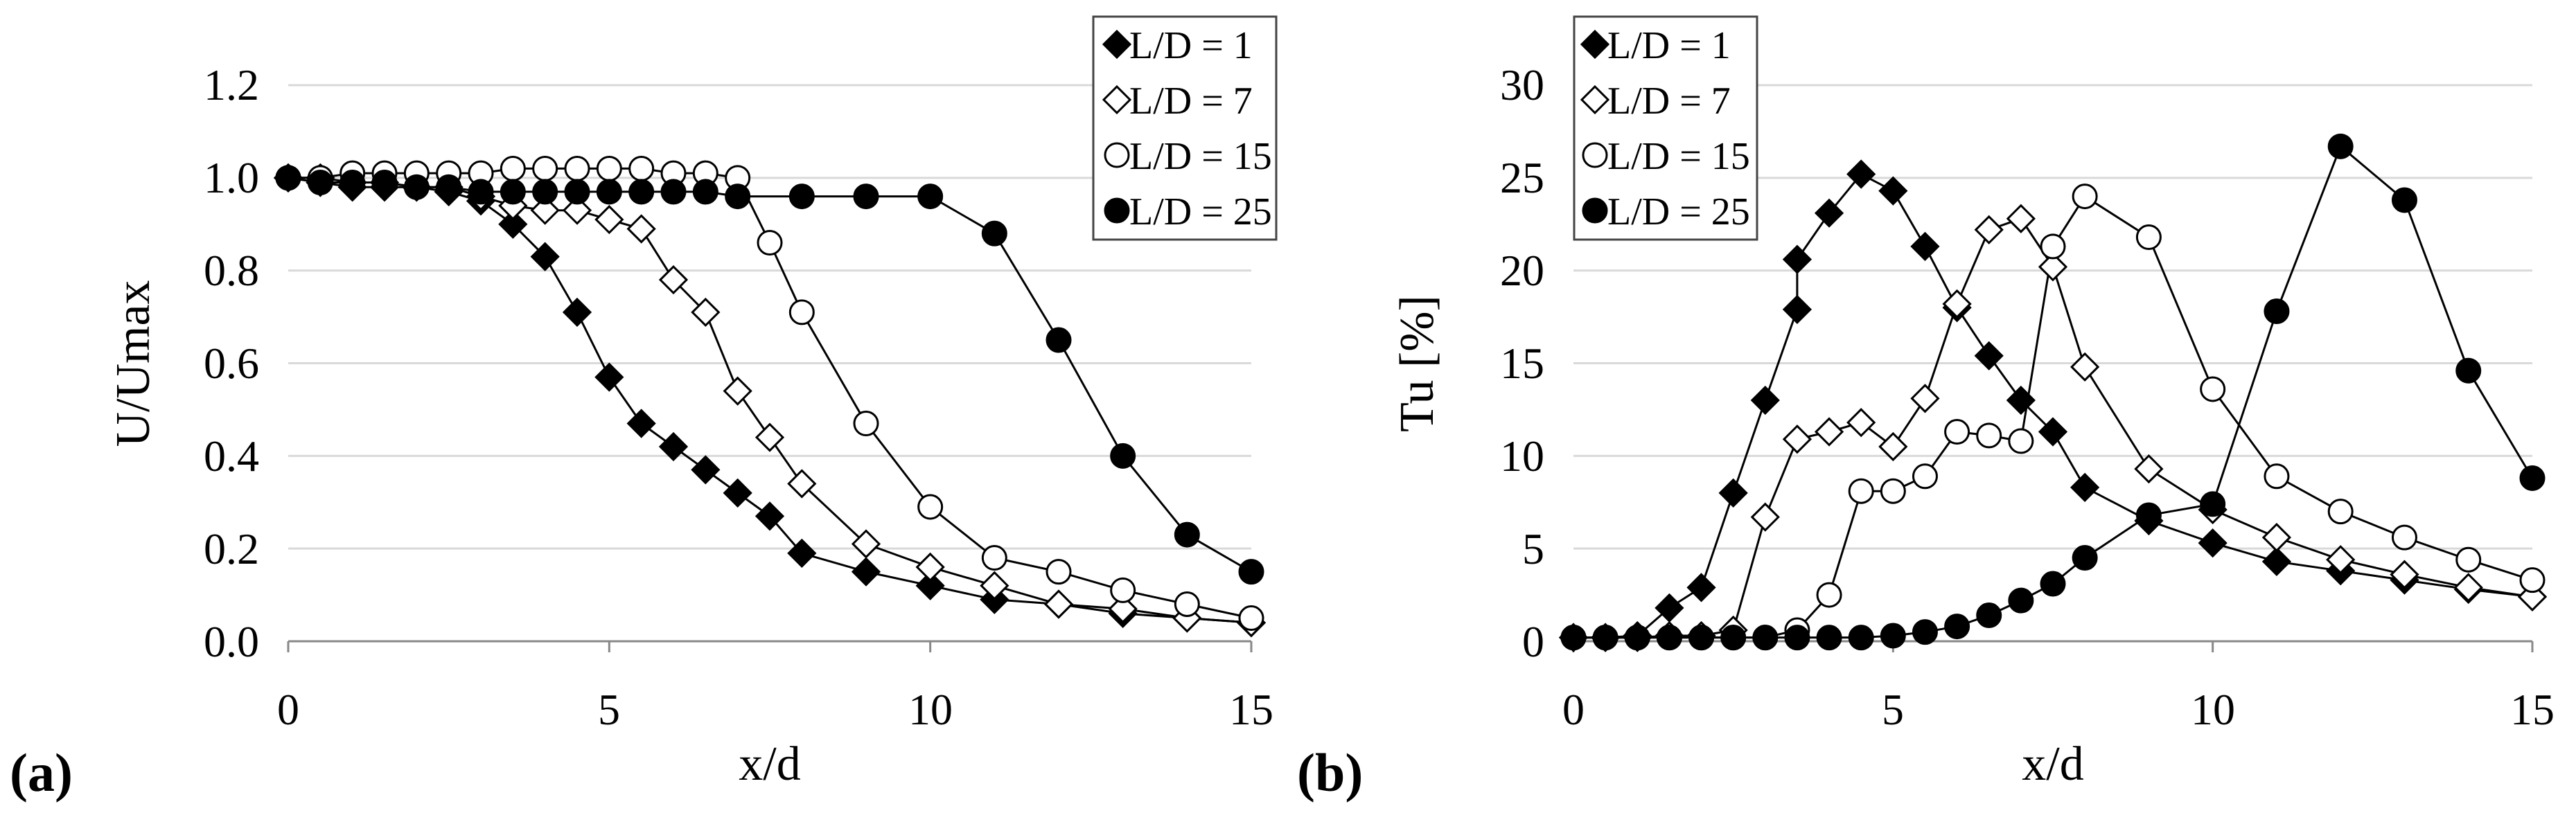  What do you see at coordinates (232, 641) in the screenshot?
I see `chart-a-y-tick-label: 0.0` at bounding box center [232, 641].